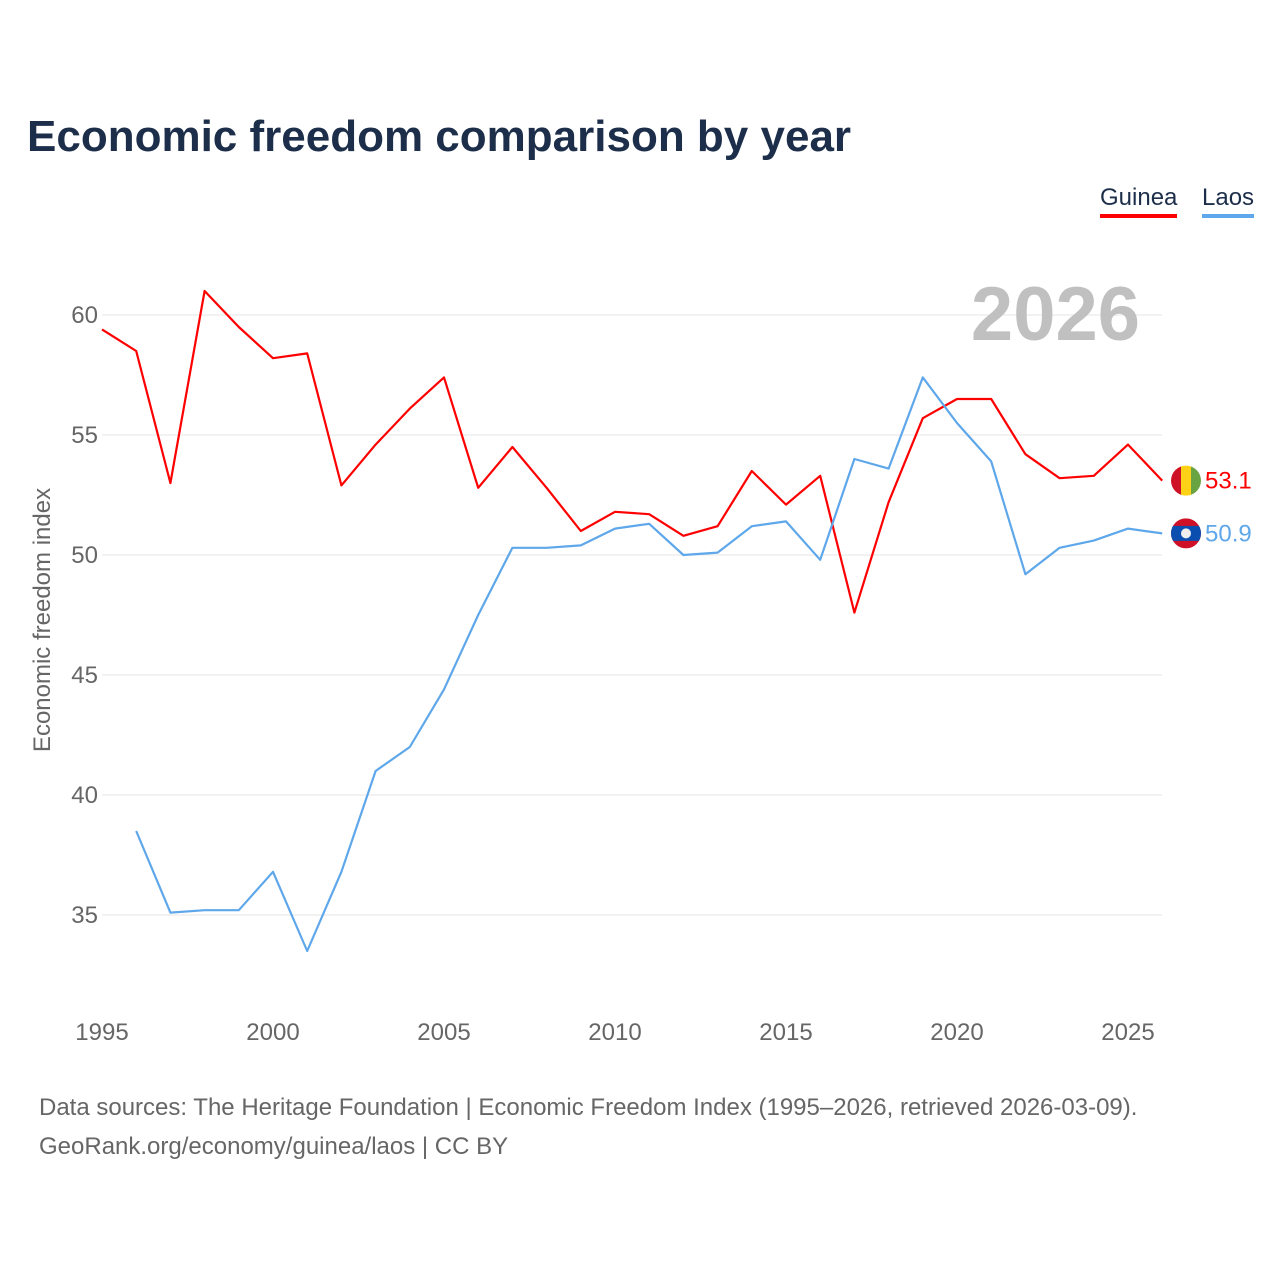 This screenshot has width=1280, height=1280. I want to click on chart-title: Economic freedom comparison by year, so click(439, 136).